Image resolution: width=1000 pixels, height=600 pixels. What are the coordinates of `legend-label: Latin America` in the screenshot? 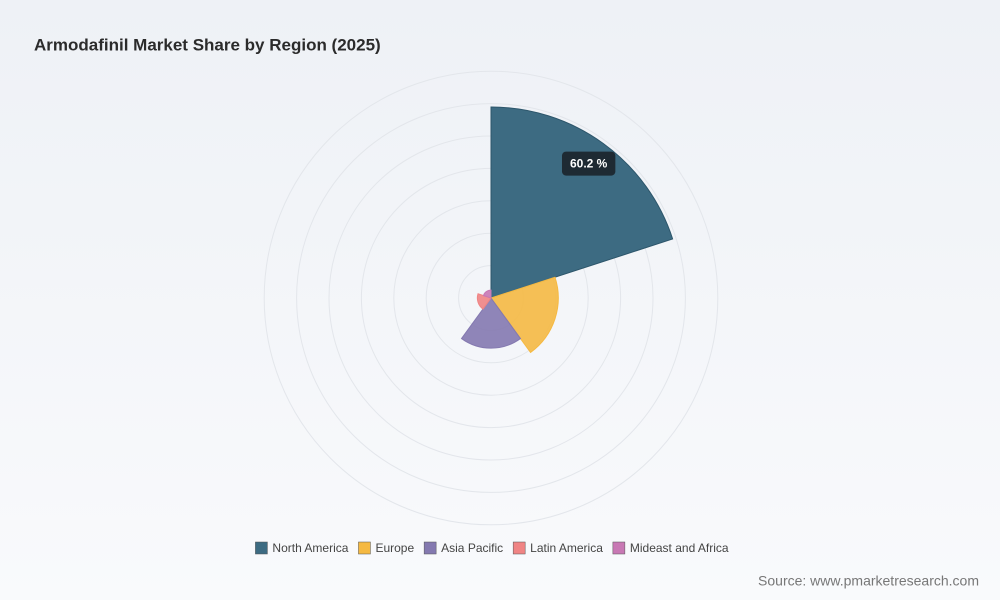 It's located at (566, 548).